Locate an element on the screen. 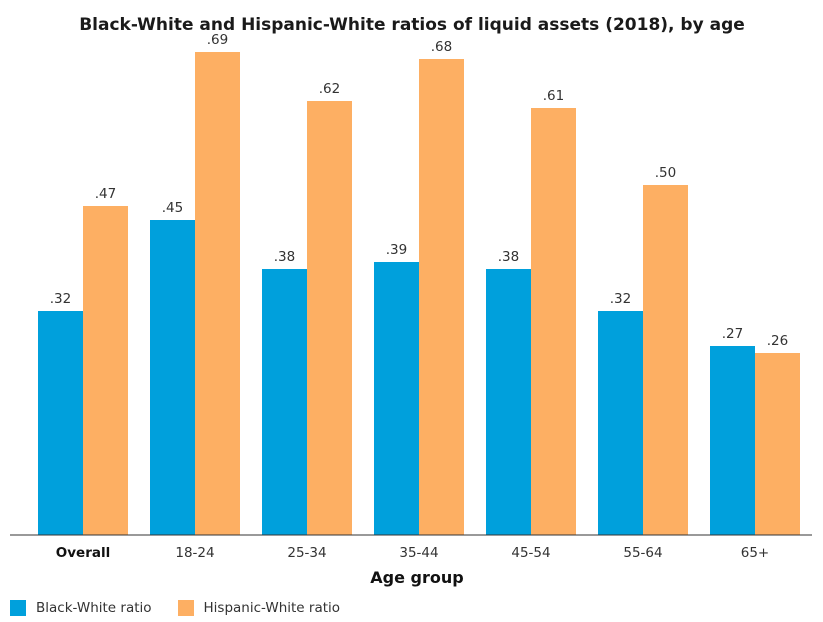  legend-label-hispanic-white: Hispanic-White ratio is located at coordinates (272, 608).